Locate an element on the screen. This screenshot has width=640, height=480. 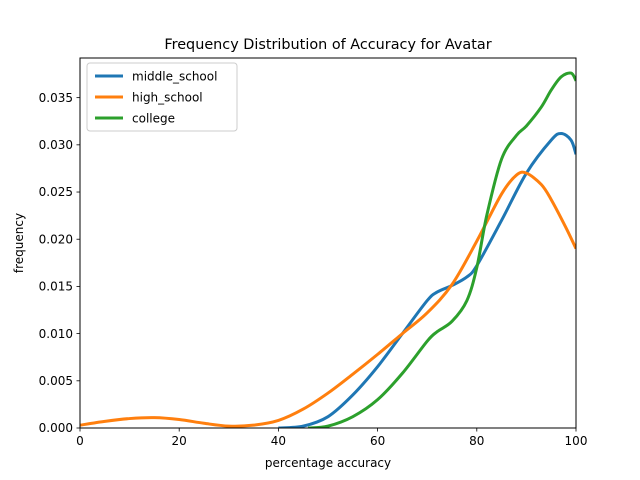
x-tick-label: 60 is located at coordinates (377, 441).